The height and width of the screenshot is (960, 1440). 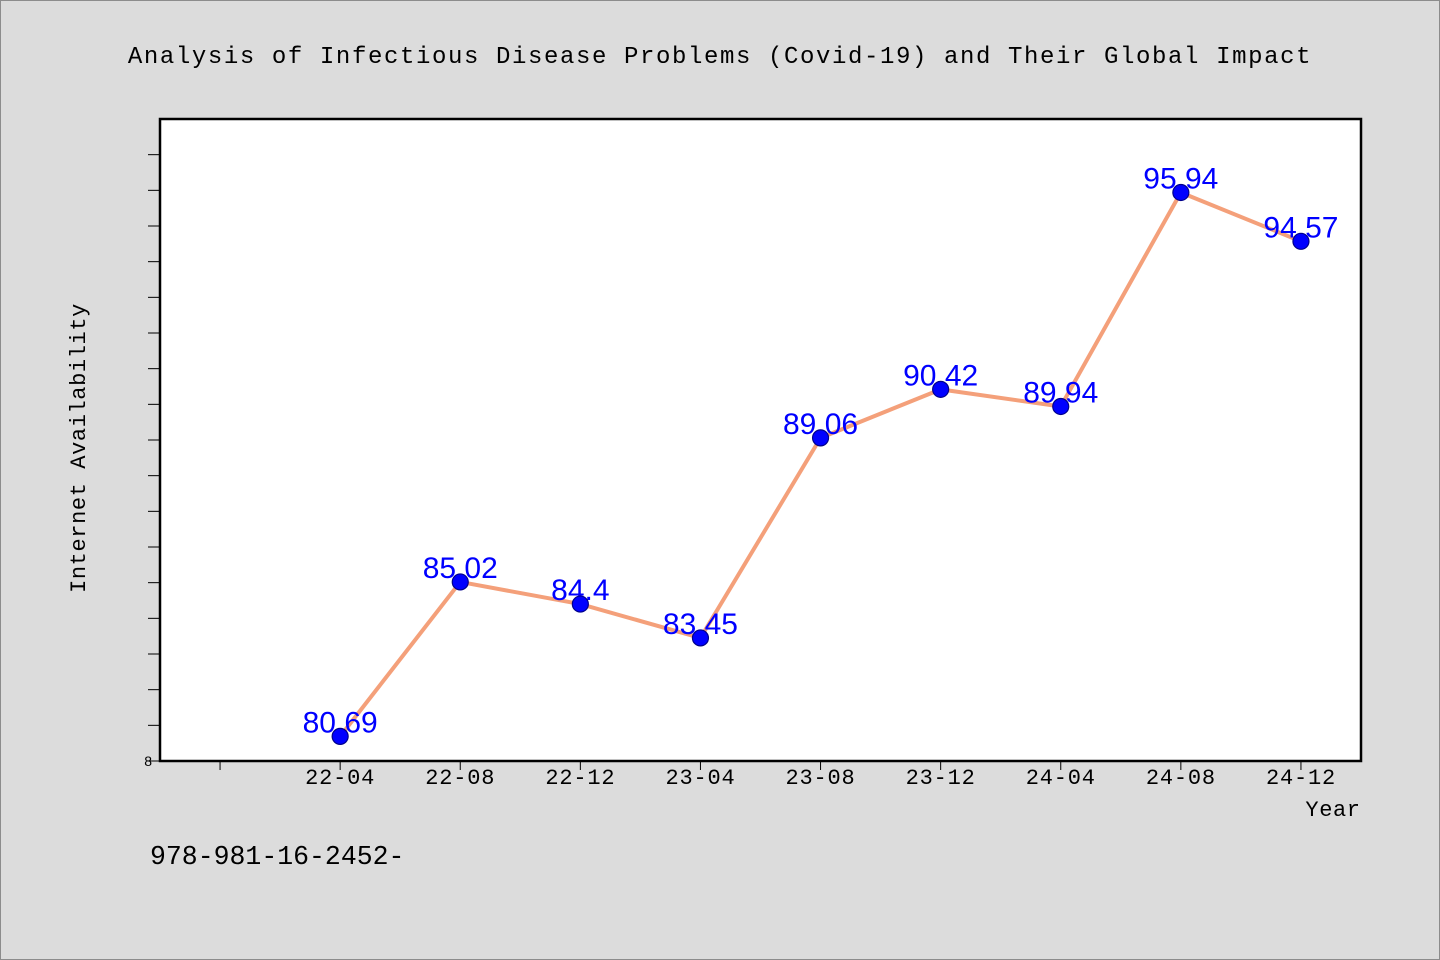 I want to click on y-axis-label: Internet Availability, so click(x=79, y=448).